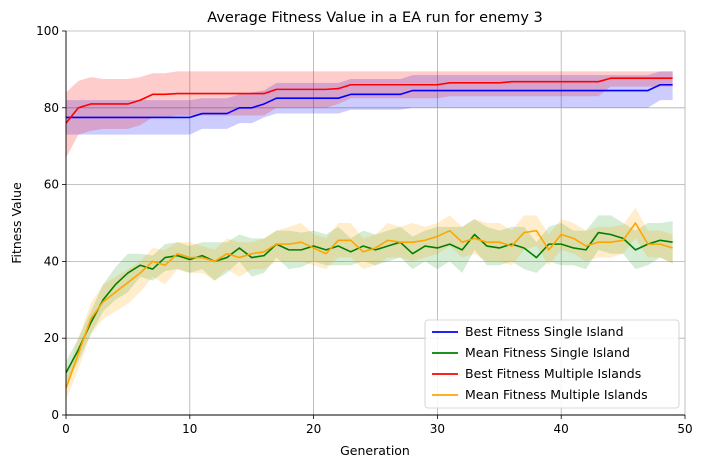 This screenshot has height=468, width=704. What do you see at coordinates (544, 331) in the screenshot?
I see `legend-label-0: Best Fitness Single Island` at bounding box center [544, 331].